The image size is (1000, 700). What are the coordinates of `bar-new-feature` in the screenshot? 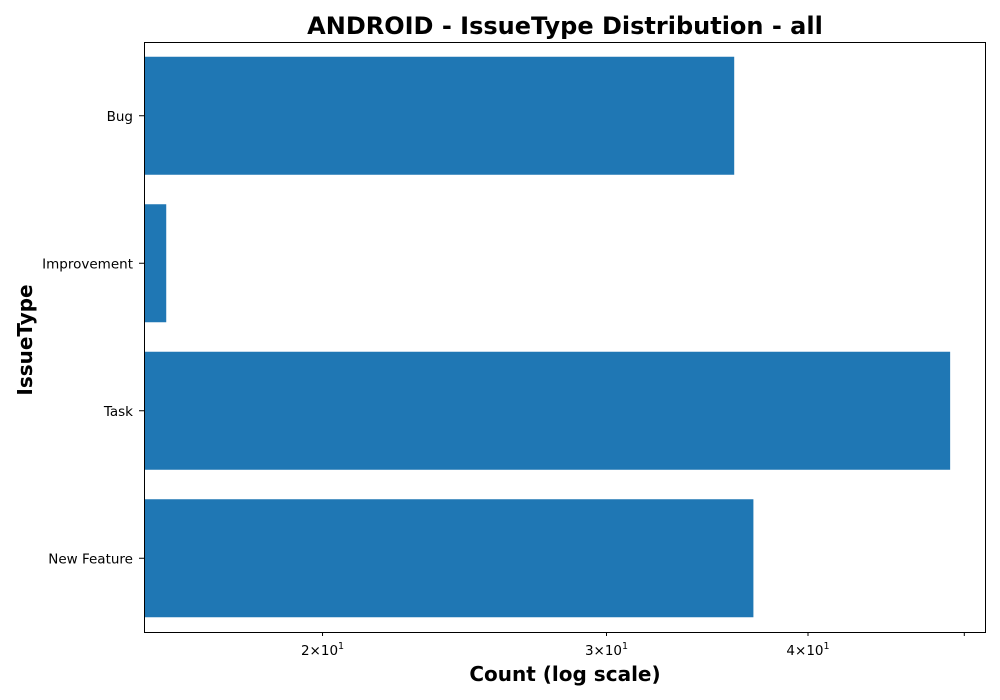 It's located at (449, 558).